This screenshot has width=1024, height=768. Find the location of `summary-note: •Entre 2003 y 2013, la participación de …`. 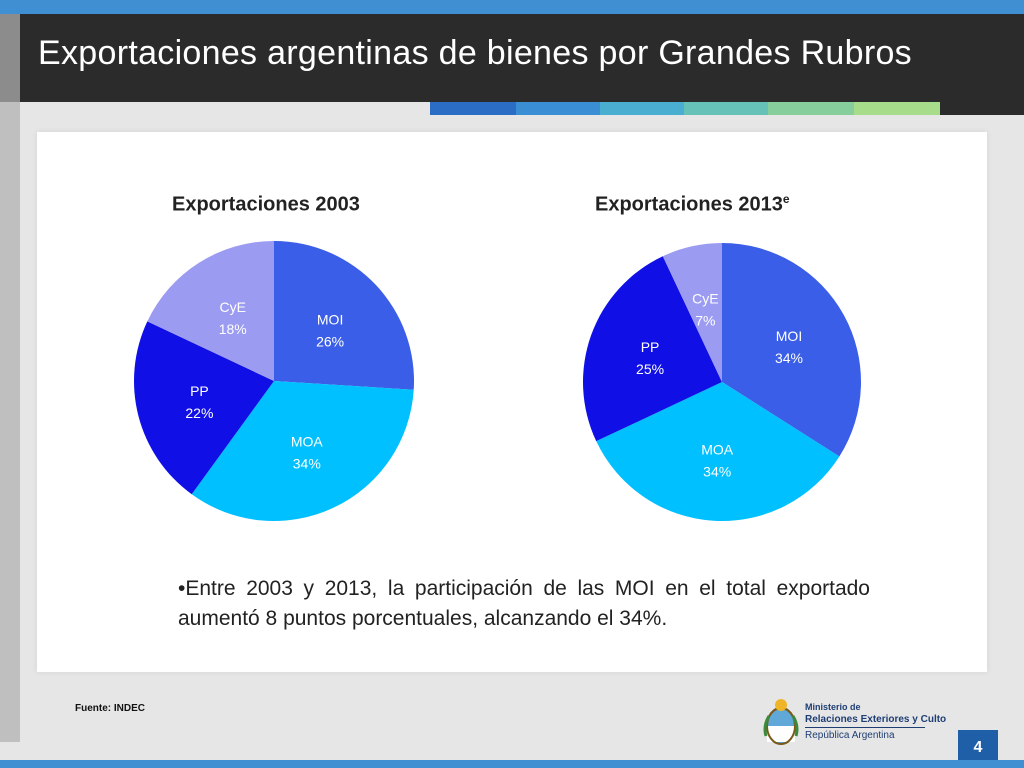

summary-note: •Entre 2003 y 2013, la participación de … is located at coordinates (524, 603).